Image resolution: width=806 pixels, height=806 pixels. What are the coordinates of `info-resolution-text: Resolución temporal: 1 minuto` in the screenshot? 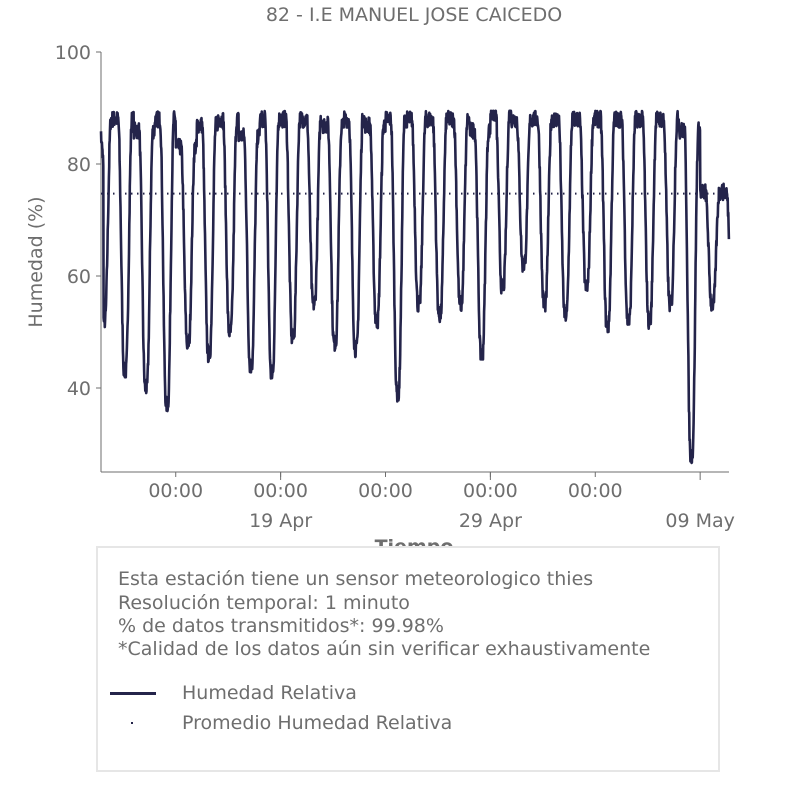 It's located at (264, 603).